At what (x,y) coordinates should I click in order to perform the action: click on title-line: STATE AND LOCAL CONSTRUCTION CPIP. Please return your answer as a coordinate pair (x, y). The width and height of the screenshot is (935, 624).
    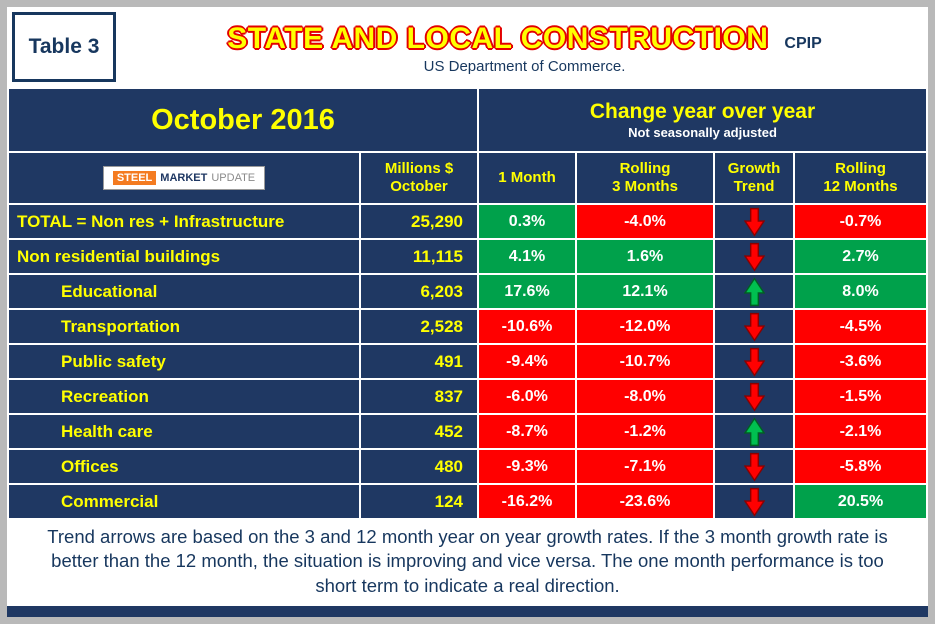
    Looking at the image, I should click on (524, 39).